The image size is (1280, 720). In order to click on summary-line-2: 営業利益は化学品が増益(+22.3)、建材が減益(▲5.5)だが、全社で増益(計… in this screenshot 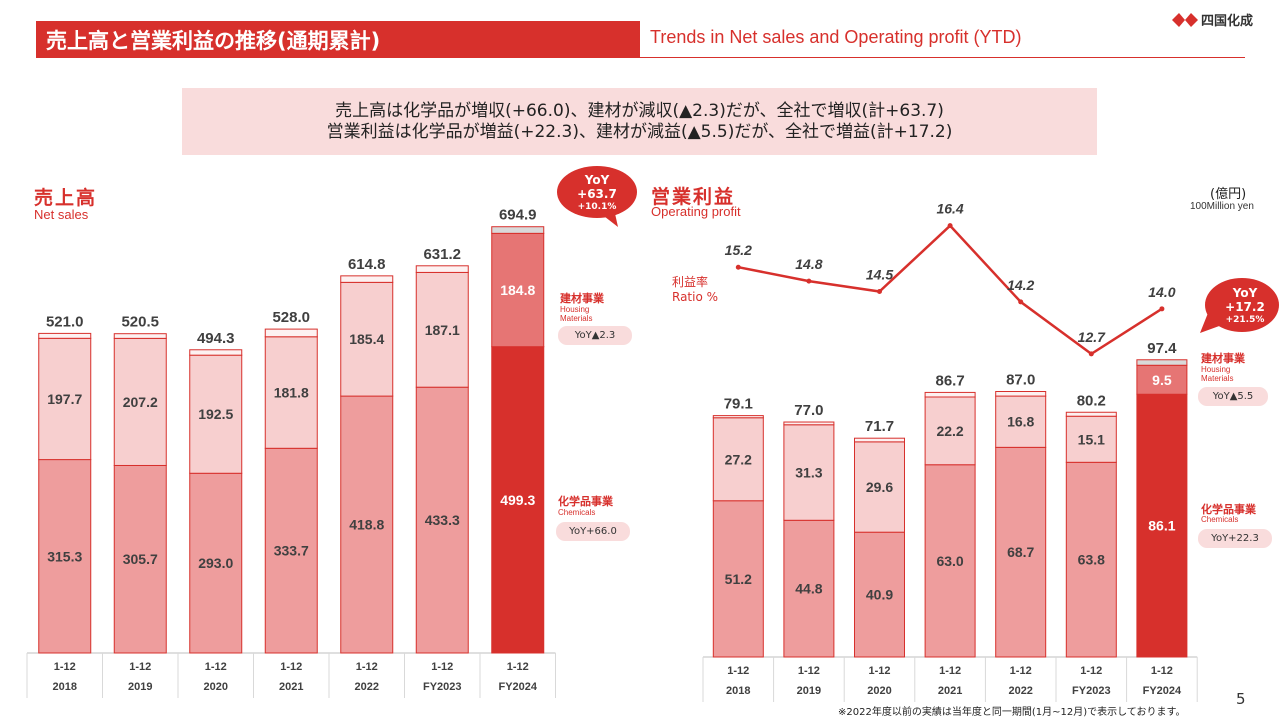, I will do `click(639, 132)`.